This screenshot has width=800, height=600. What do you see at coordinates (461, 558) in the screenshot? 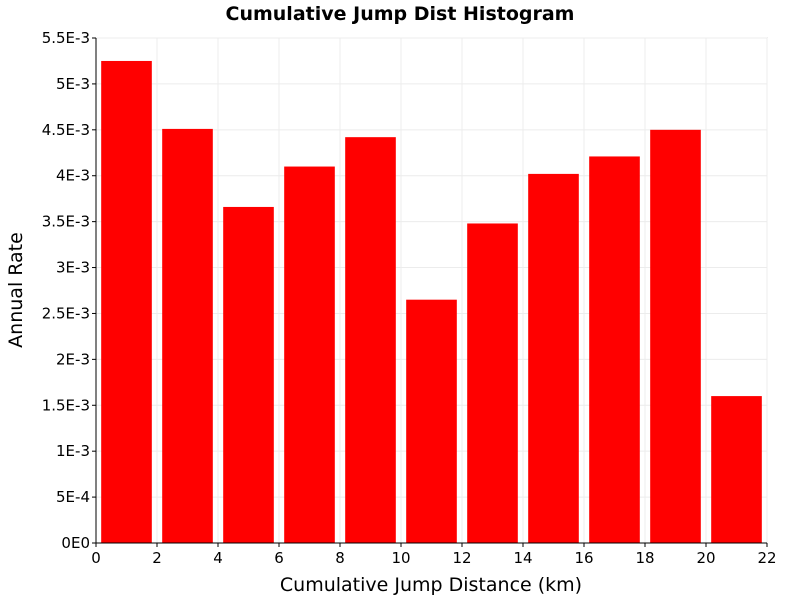
I see `x-tick-label: 12` at bounding box center [461, 558].